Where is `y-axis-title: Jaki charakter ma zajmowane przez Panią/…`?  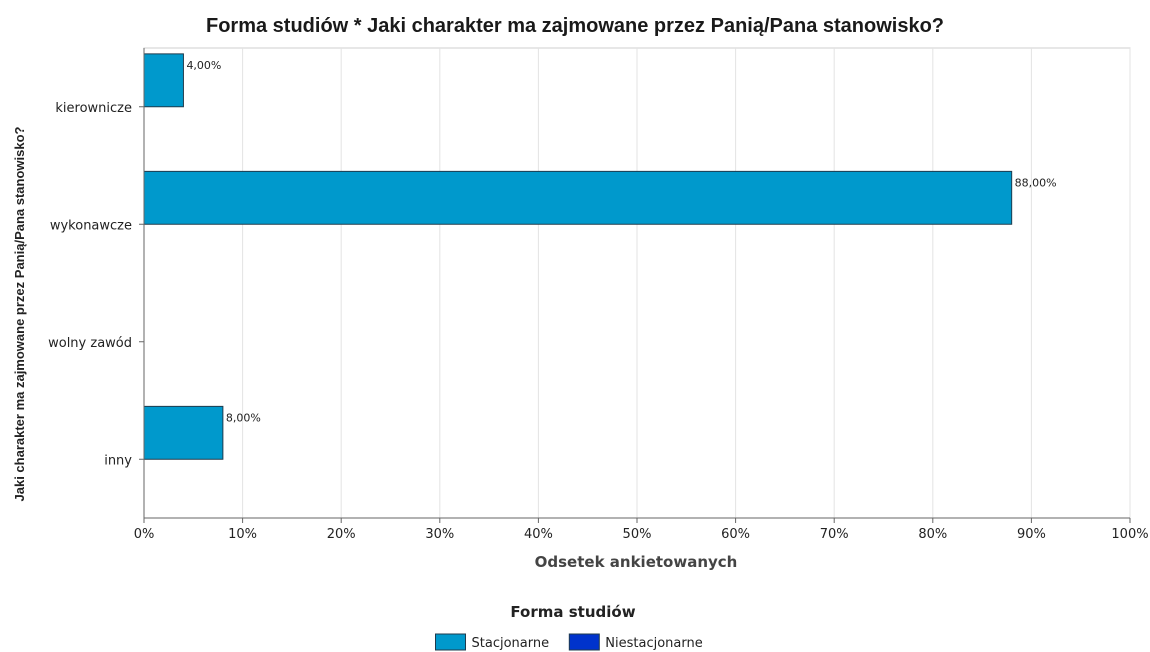
y-axis-title: Jaki charakter ma zajmowane przez Panią/… is located at coordinates (19, 313).